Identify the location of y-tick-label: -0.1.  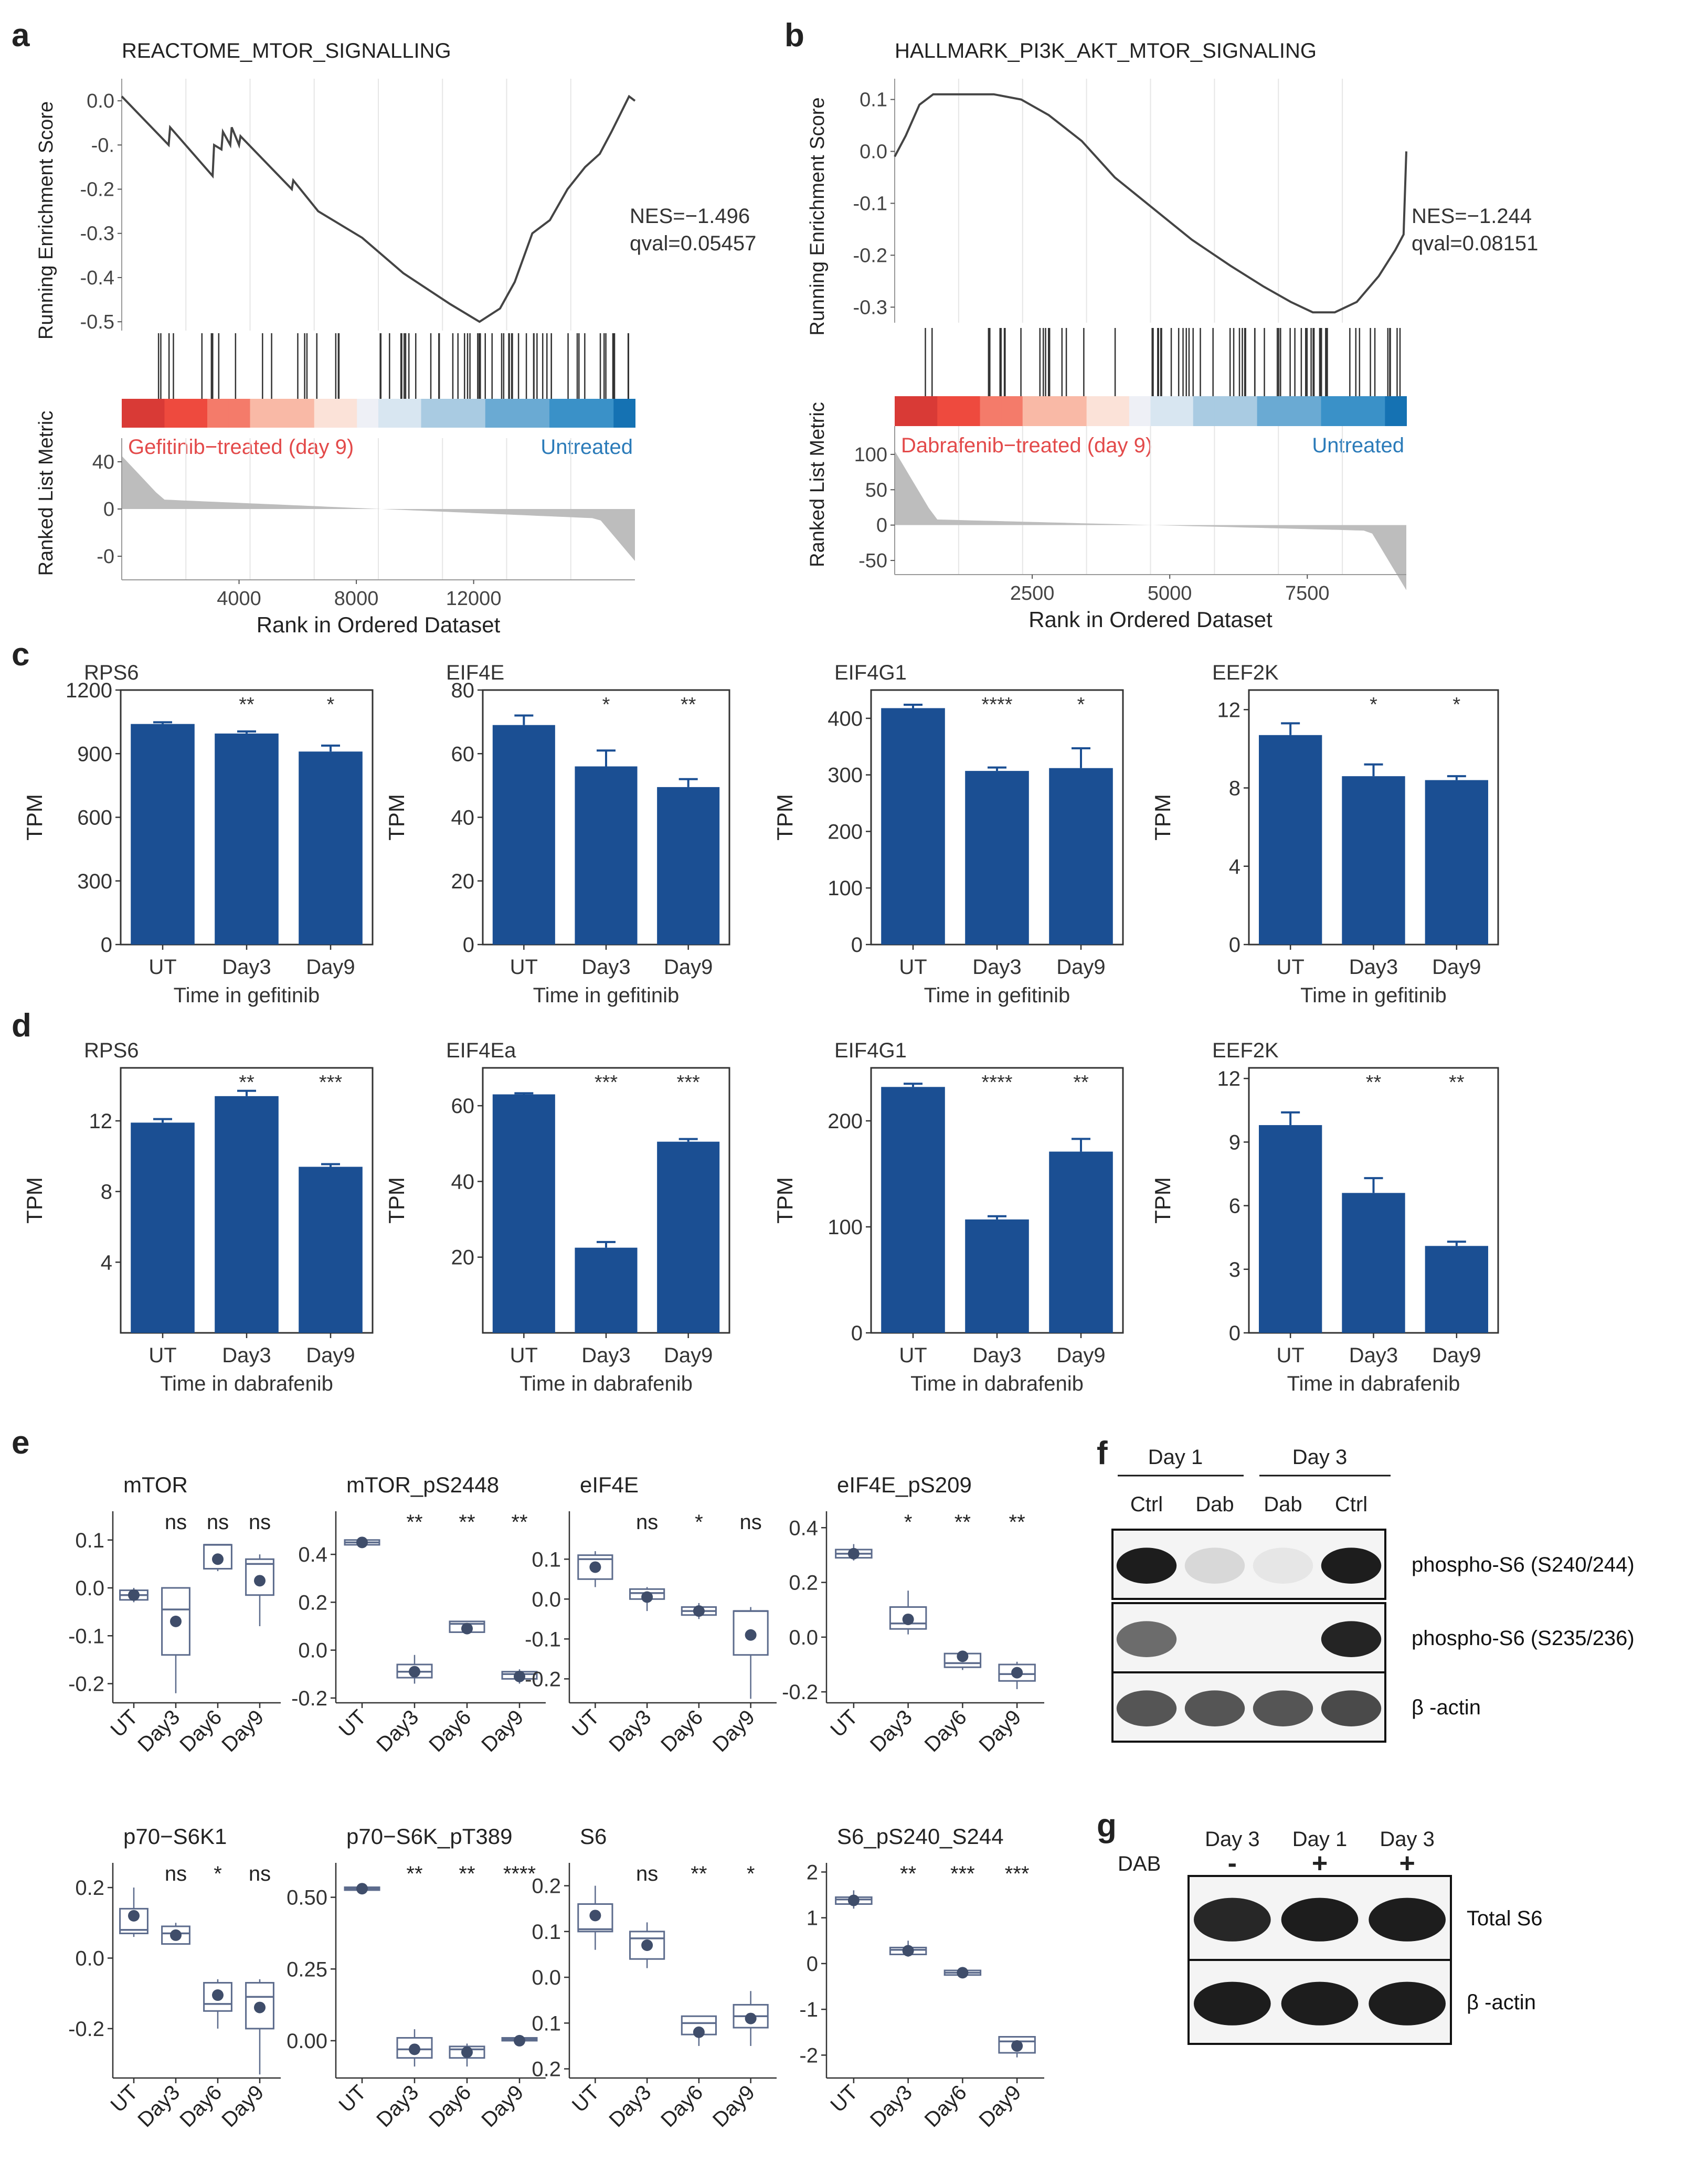
(86, 1636).